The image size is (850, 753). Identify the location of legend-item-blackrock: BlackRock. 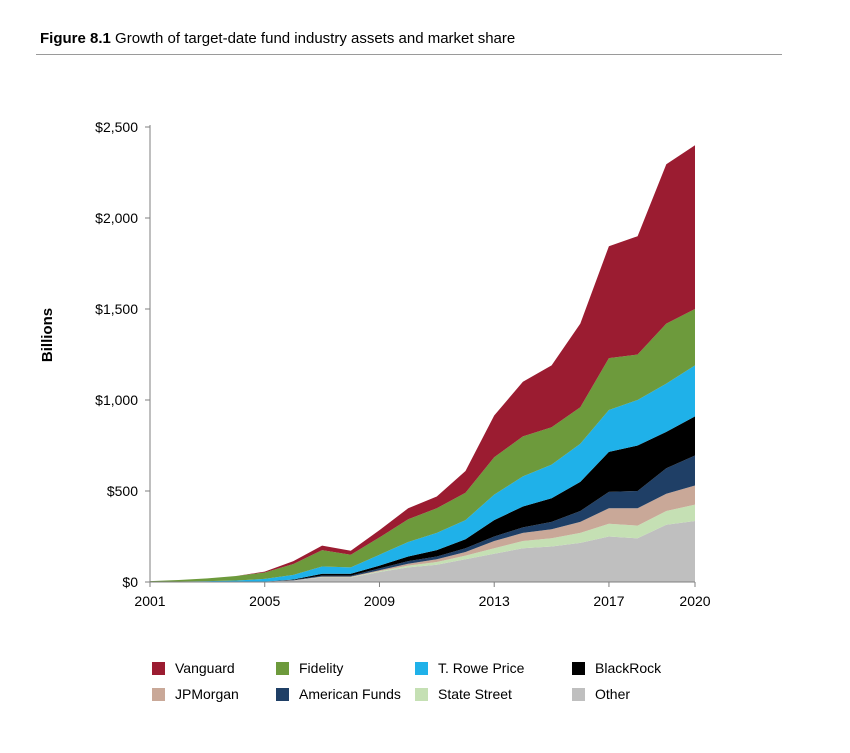
(616, 668).